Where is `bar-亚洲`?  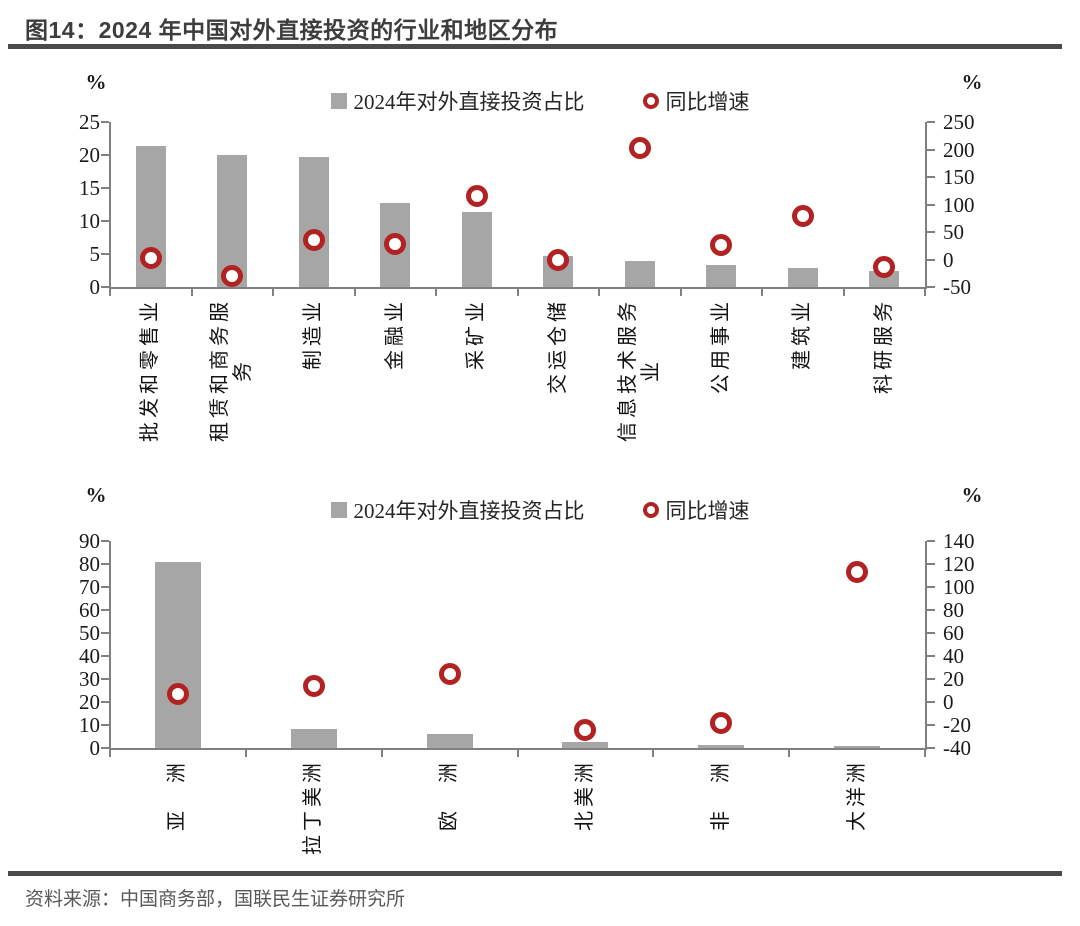
bar-亚洲 is located at coordinates (177, 655).